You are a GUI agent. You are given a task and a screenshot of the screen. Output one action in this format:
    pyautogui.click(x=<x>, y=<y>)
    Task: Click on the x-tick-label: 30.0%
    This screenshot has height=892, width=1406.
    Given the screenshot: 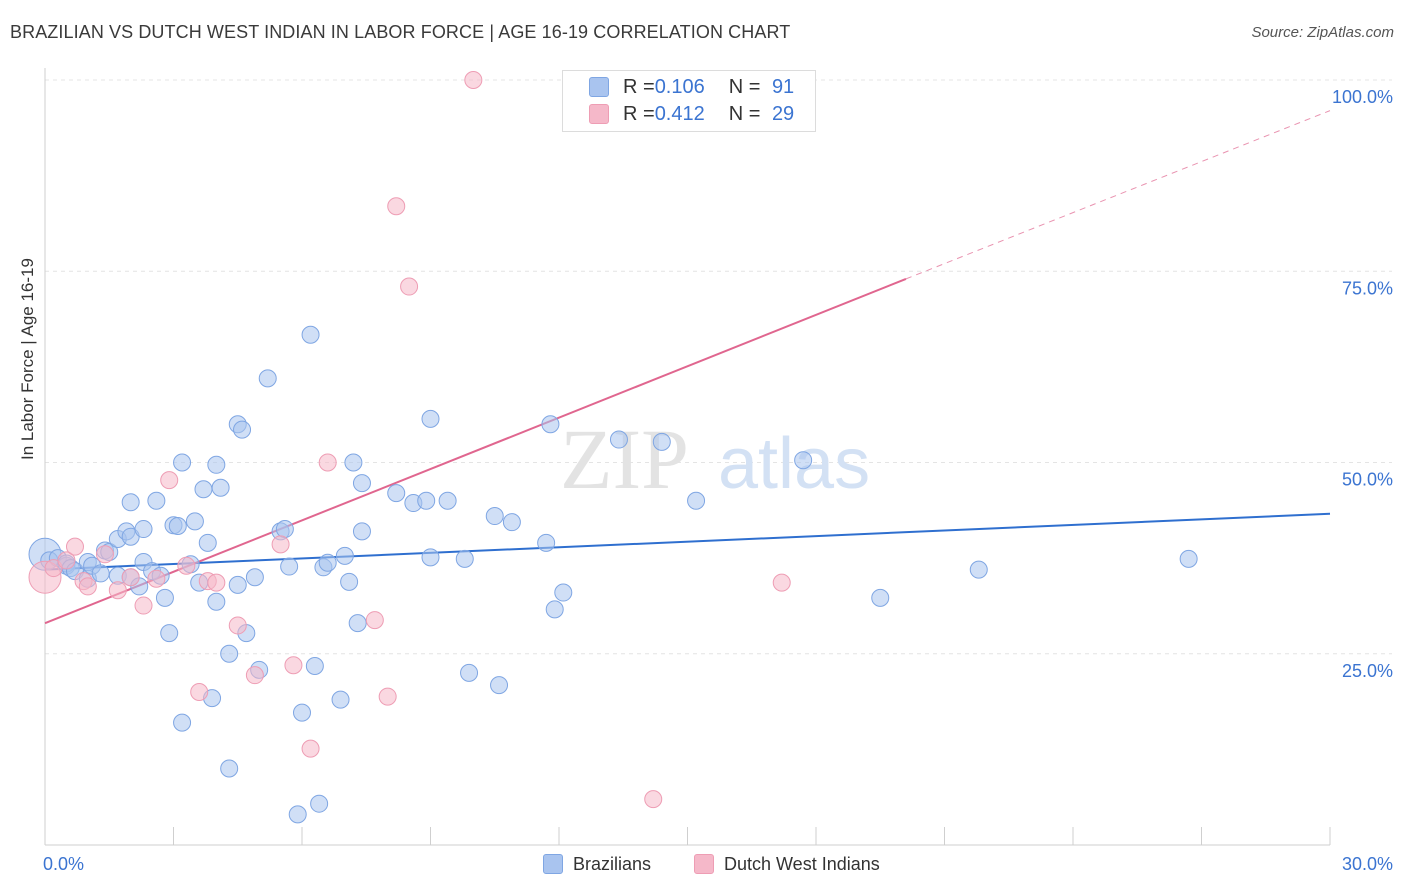 What is the action you would take?
    pyautogui.click(x=1367, y=864)
    